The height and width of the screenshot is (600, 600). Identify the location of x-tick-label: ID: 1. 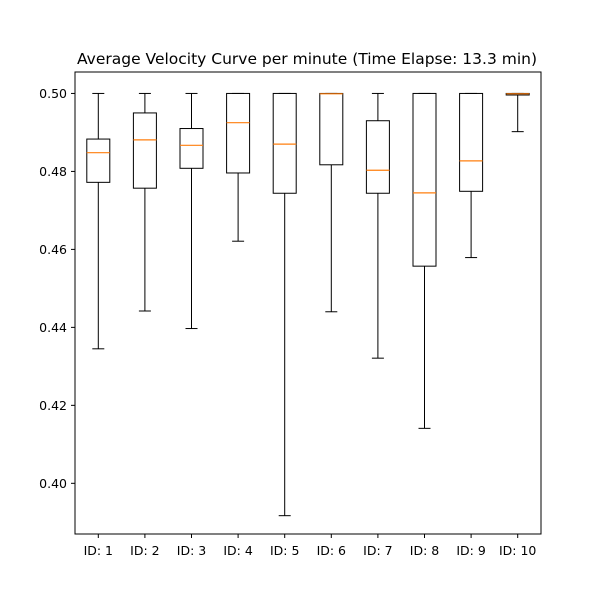
(98, 550).